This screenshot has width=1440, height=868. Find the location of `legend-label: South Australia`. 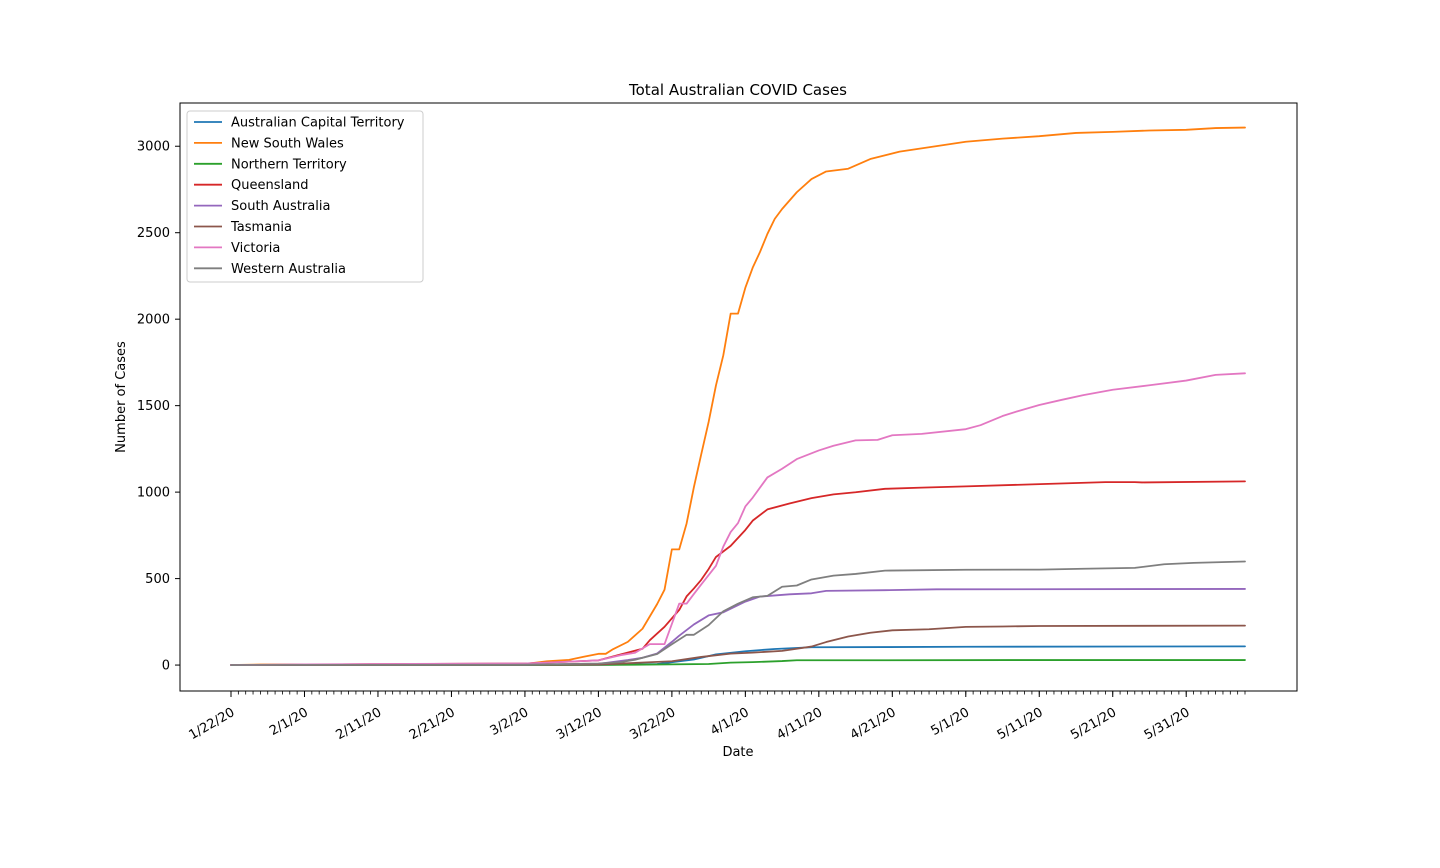

legend-label: South Australia is located at coordinates (280, 206).